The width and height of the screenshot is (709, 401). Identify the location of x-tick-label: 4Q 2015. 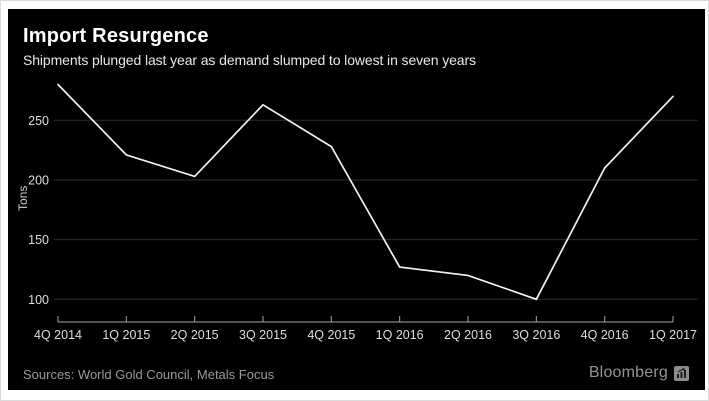
(331, 335).